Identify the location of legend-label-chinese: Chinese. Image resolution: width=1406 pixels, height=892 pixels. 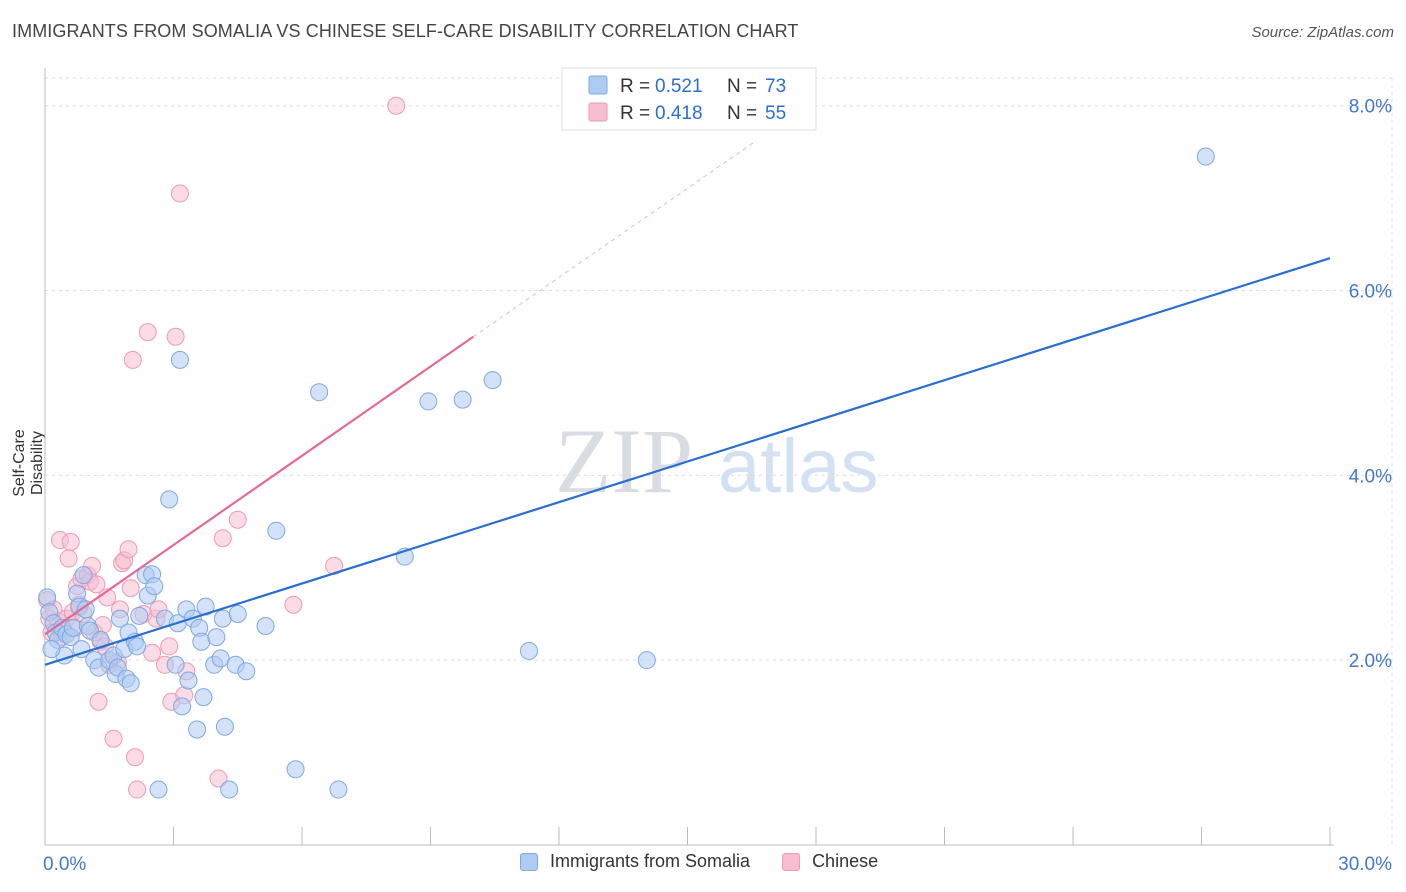
(845, 861).